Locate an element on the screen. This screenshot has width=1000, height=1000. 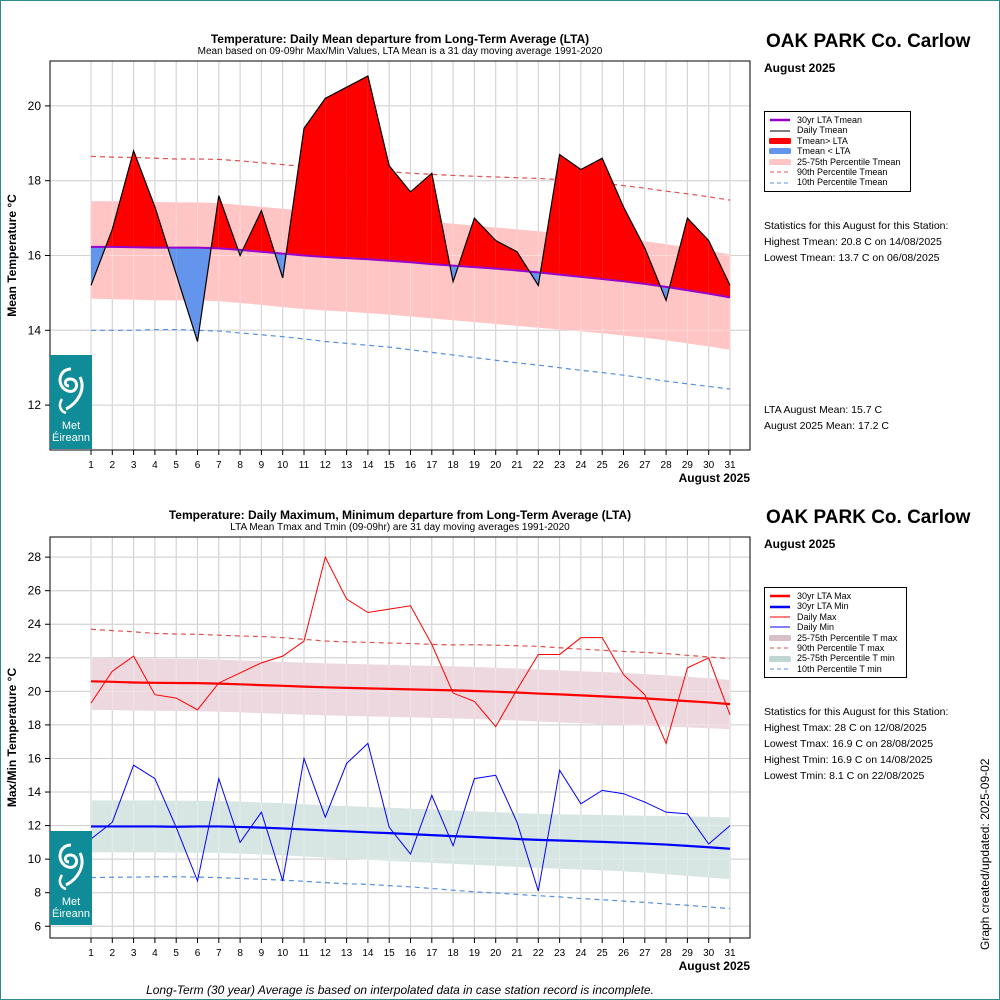
x-tick-label: 17 is located at coordinates (432, 953).